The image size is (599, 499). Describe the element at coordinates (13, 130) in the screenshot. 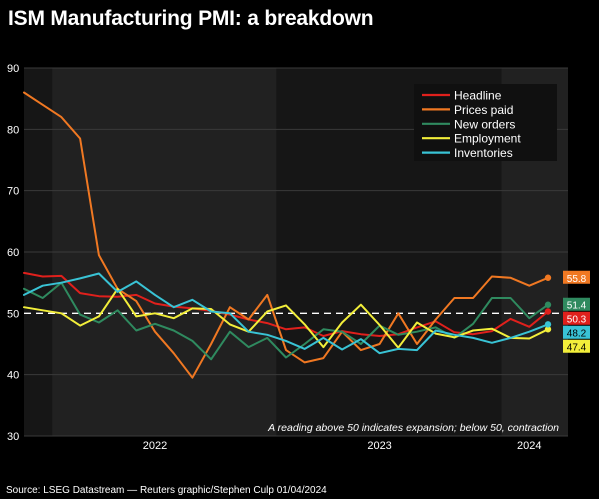

I see `y-tick-label: 80` at that location.